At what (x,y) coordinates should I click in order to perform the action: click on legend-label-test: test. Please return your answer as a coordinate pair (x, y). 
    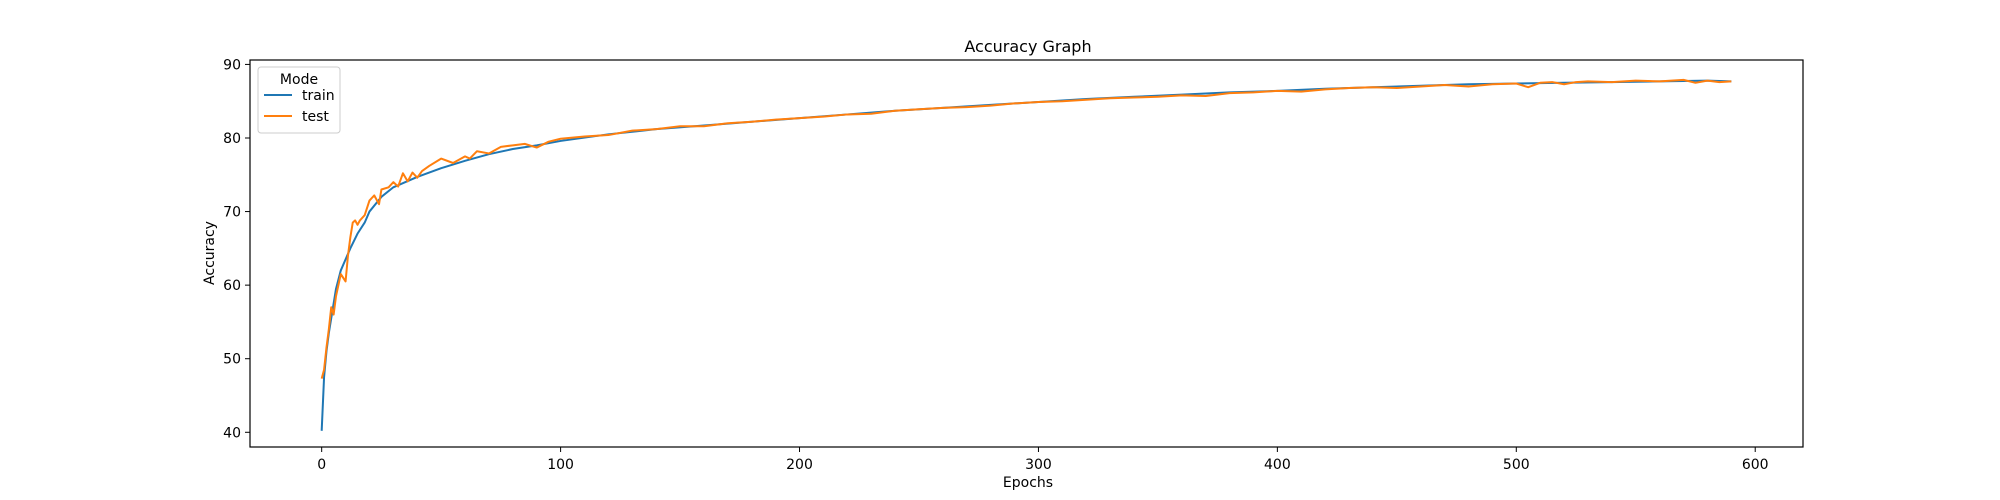
    Looking at the image, I should click on (315, 117).